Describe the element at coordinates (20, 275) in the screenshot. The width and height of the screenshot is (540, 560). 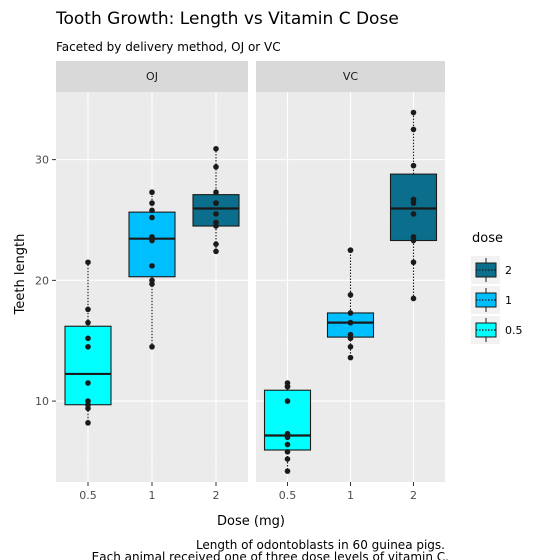
I see `y-axis-label: Teeth length` at that location.